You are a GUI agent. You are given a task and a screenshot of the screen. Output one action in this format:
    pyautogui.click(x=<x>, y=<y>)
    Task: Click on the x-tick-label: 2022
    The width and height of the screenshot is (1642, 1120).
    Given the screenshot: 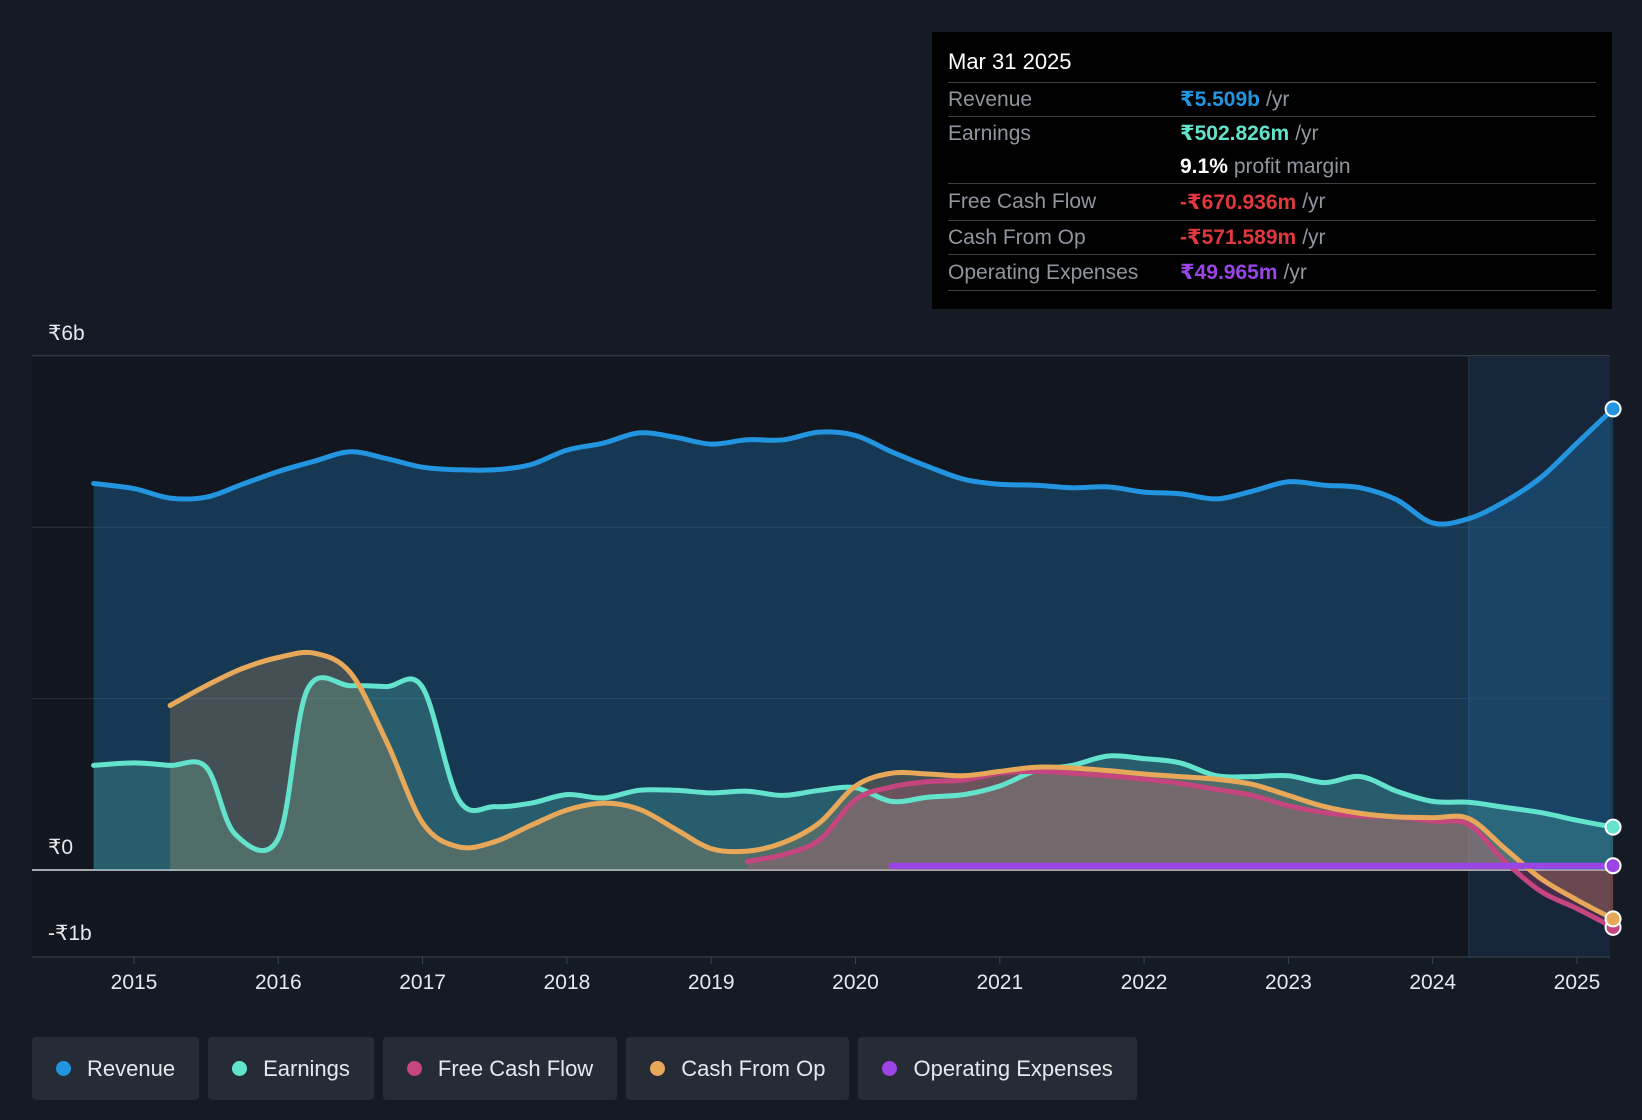 What is the action you would take?
    pyautogui.click(x=1144, y=982)
    